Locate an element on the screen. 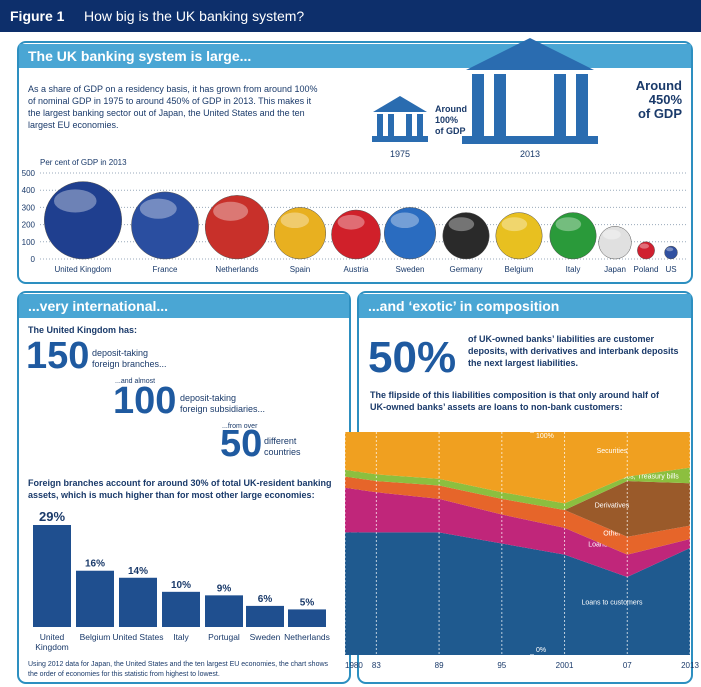  stat-text: the next largest liabilities. is located at coordinates (523, 363).